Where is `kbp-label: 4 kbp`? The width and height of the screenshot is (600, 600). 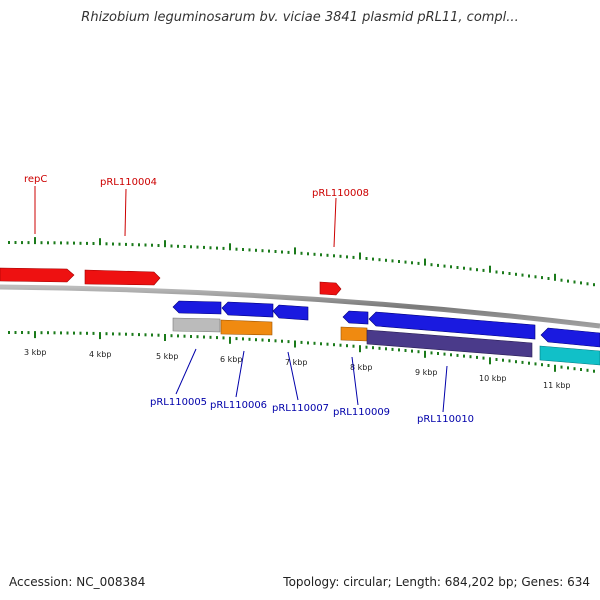 kbp-label: 4 kbp is located at coordinates (100, 354).